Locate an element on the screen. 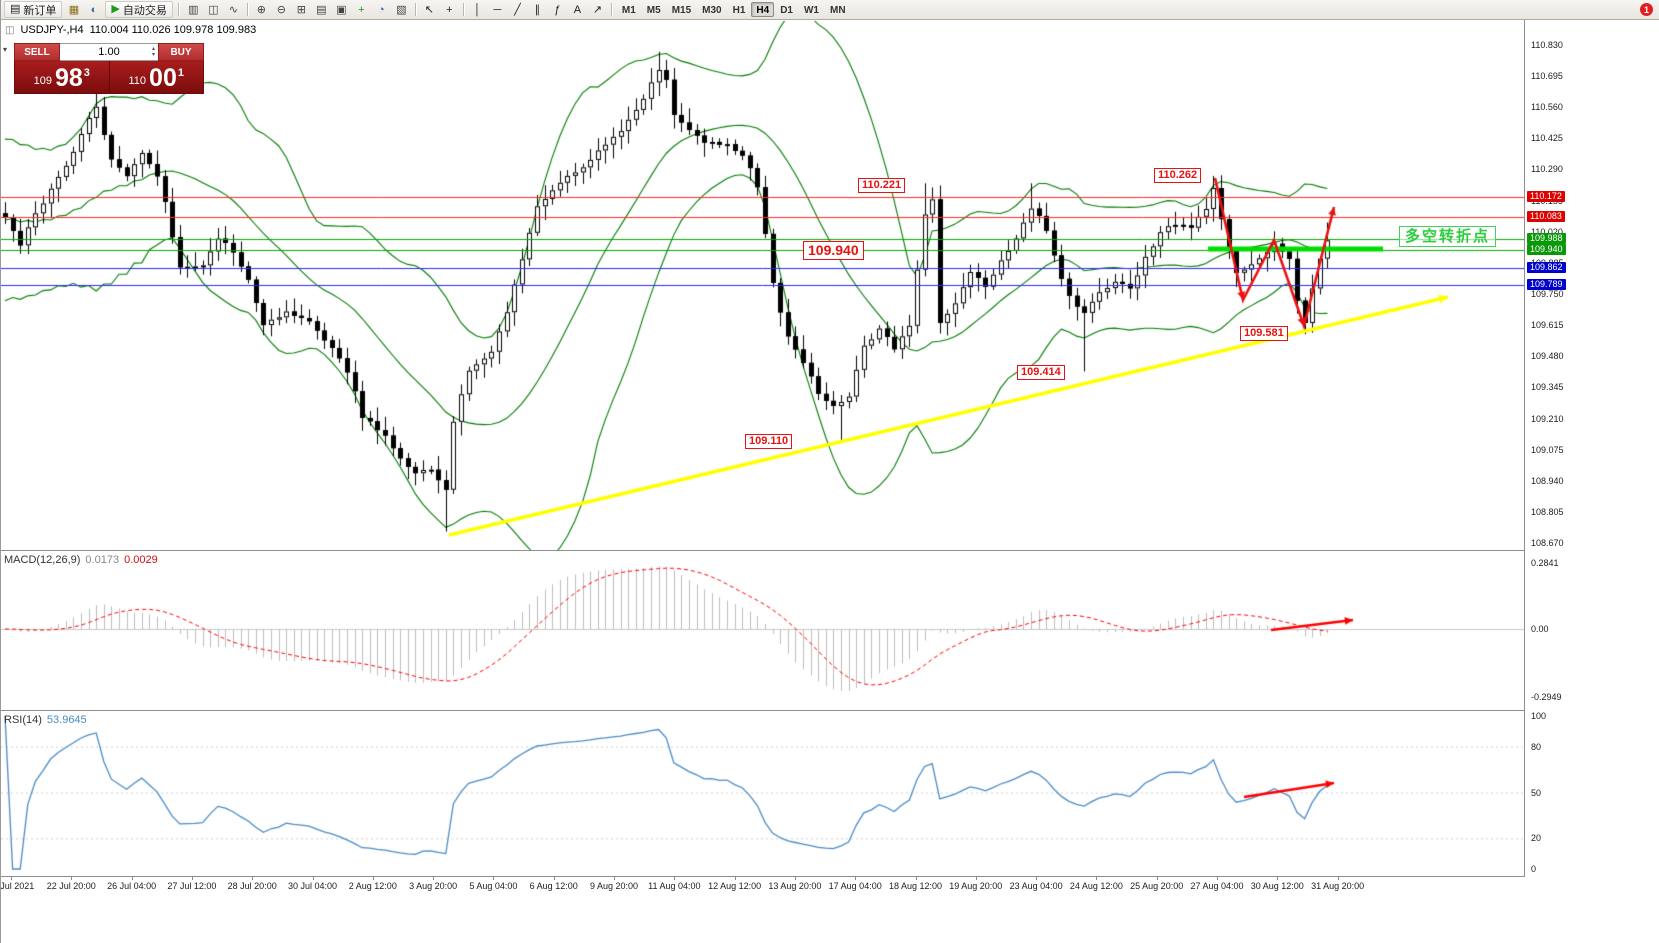  tile-windows-icon: ⊞ is located at coordinates (301, 10).